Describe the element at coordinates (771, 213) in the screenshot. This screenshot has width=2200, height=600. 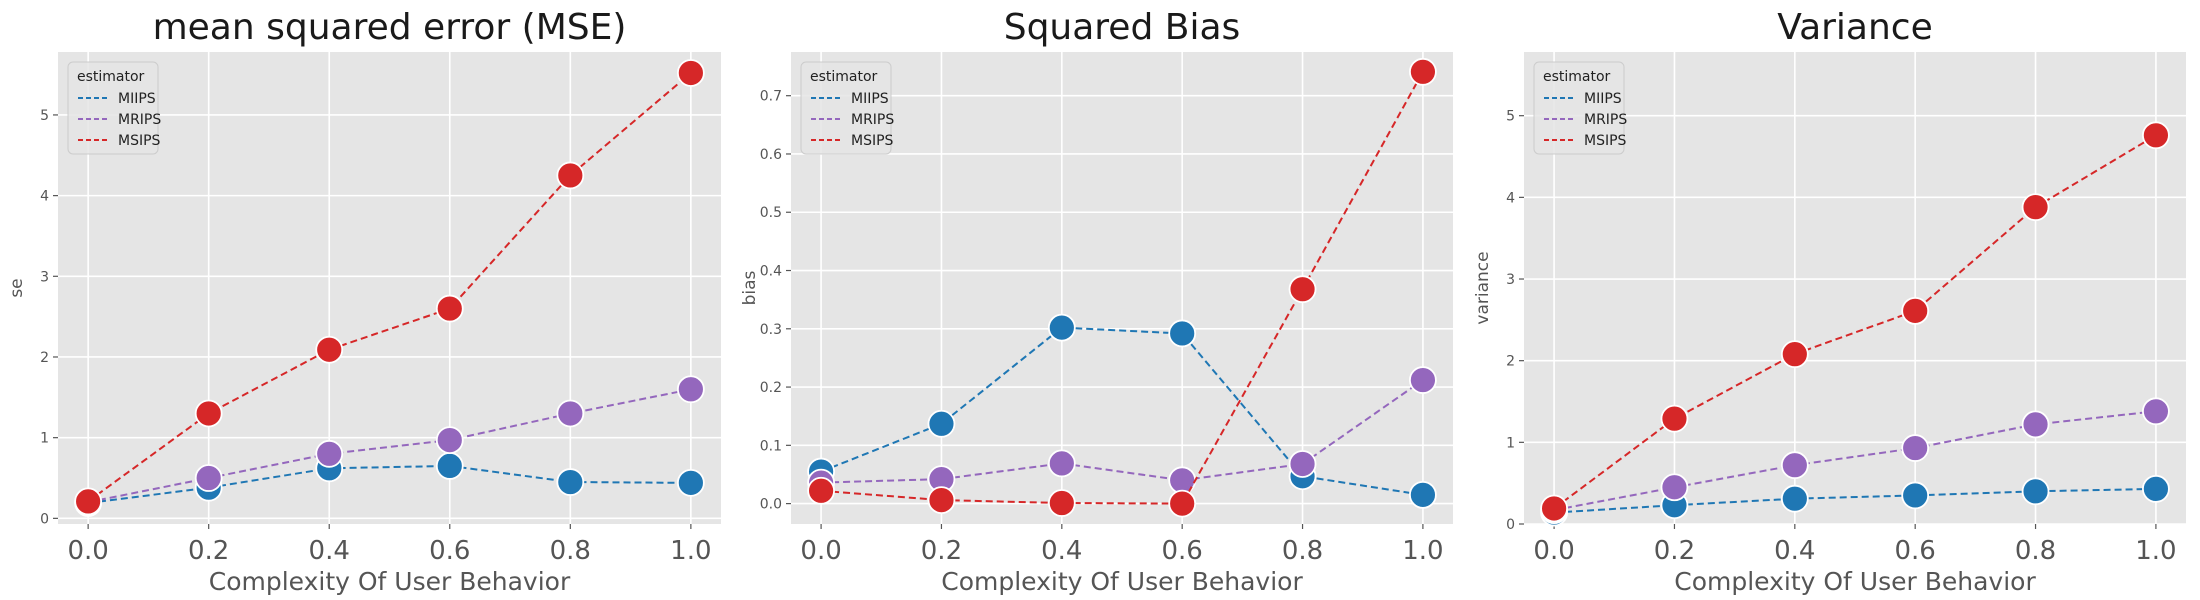
I see `y-tick-label: 0.5` at that location.